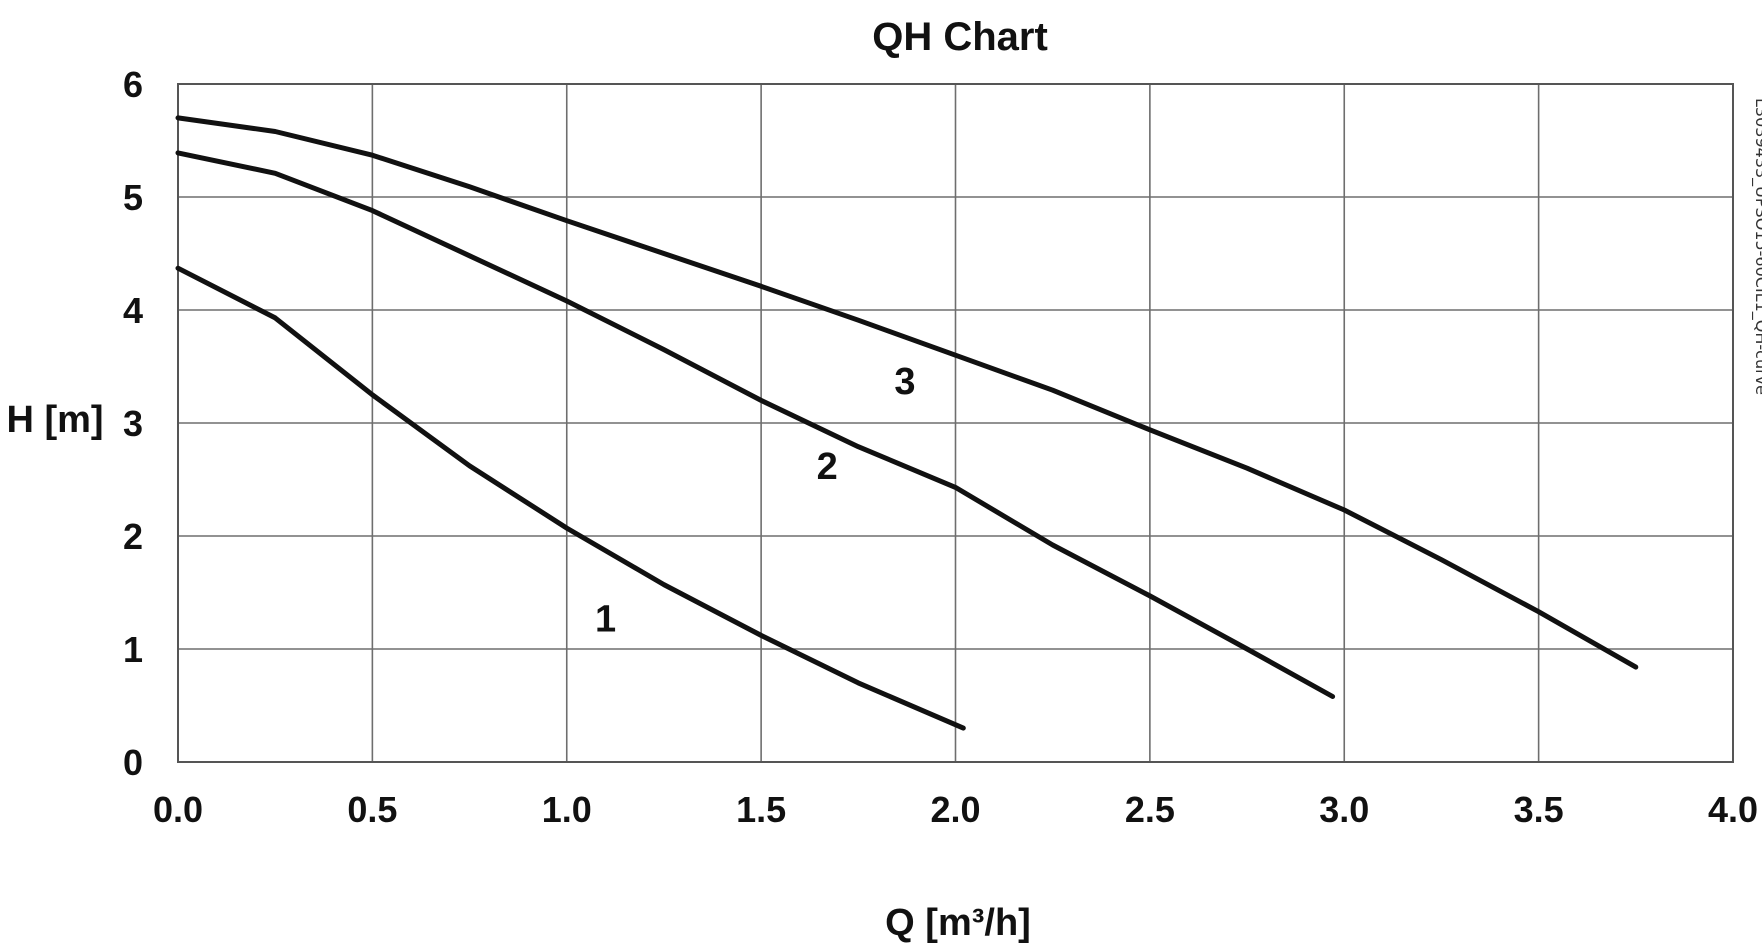  I want to click on x-tick-label: 2.0, so click(955, 809).